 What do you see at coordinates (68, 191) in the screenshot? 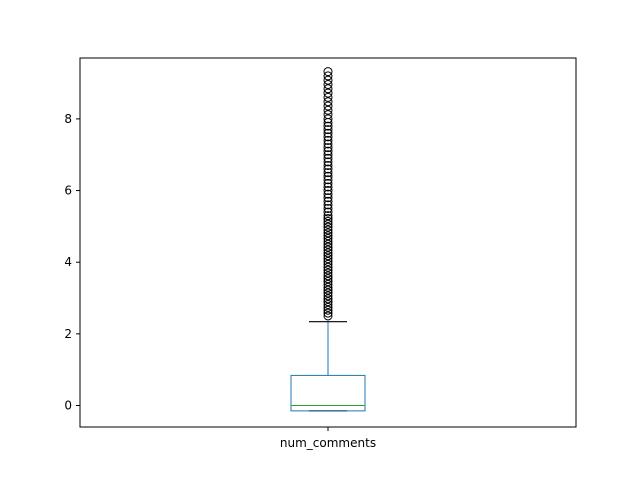
I see `y-tick-label: 6` at bounding box center [68, 191].